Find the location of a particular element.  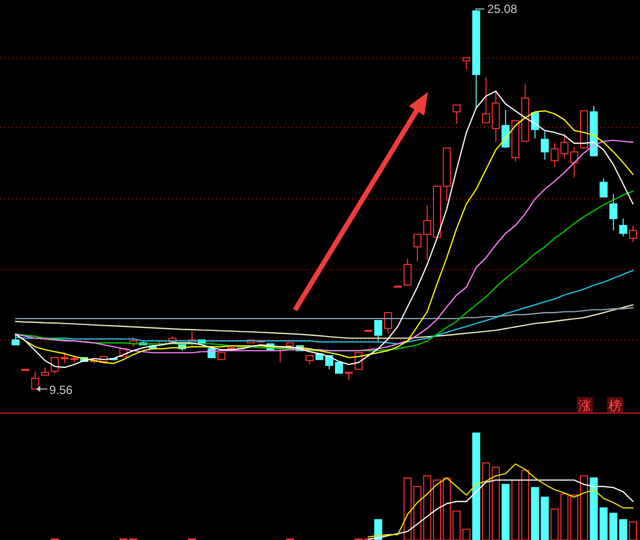

annotation: 9.56 is located at coordinates (61, 390).